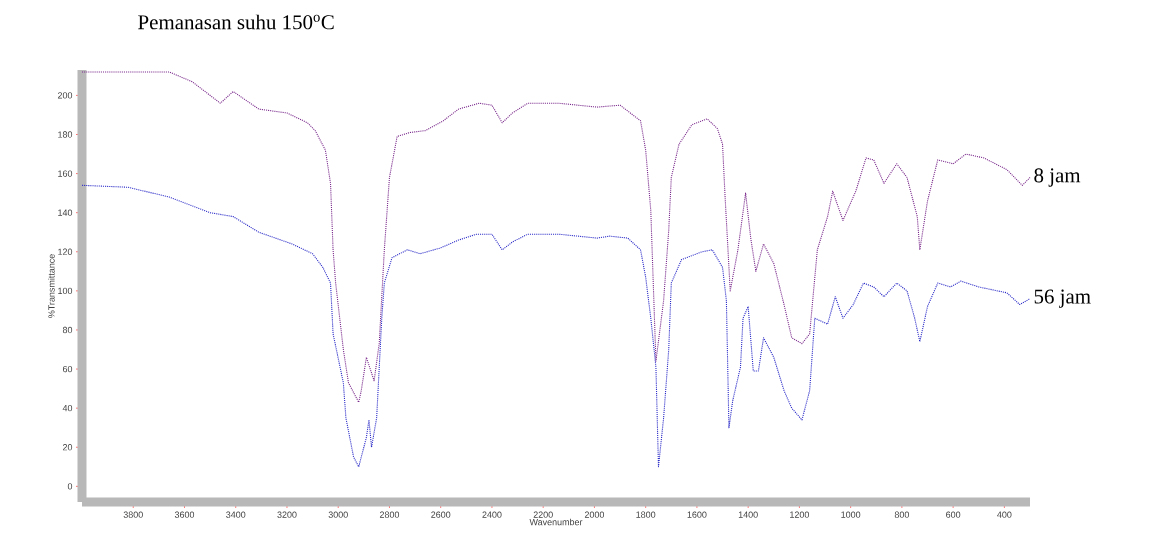 This screenshot has width=1153, height=539. What do you see at coordinates (441, 514) in the screenshot?
I see `x-tick-label: 2600` at bounding box center [441, 514].